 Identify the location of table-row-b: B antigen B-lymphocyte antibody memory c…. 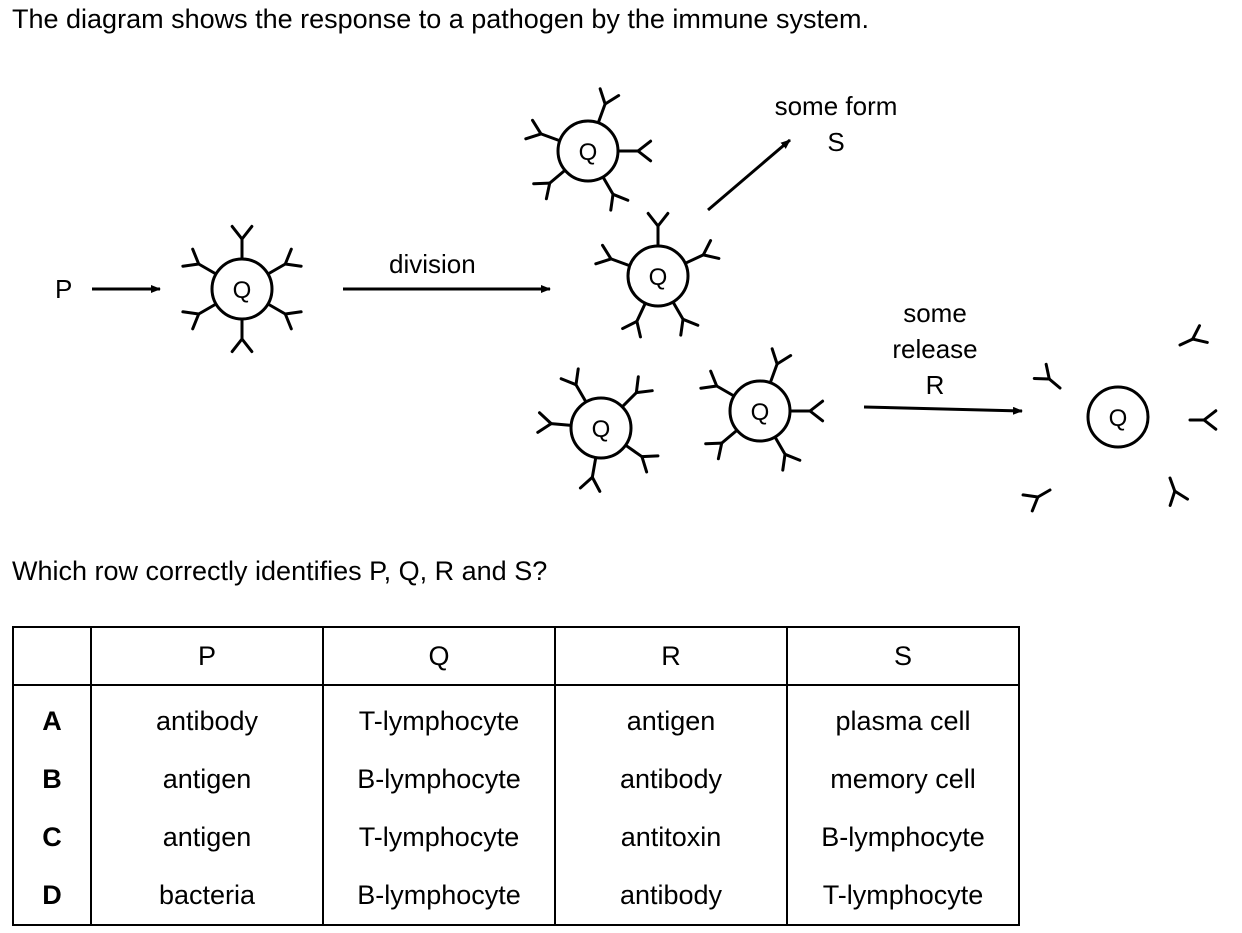
(516, 779).